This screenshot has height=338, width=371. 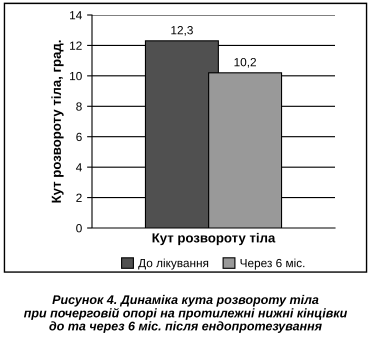 I want to click on y-tick-label: 6, so click(x=79, y=137).